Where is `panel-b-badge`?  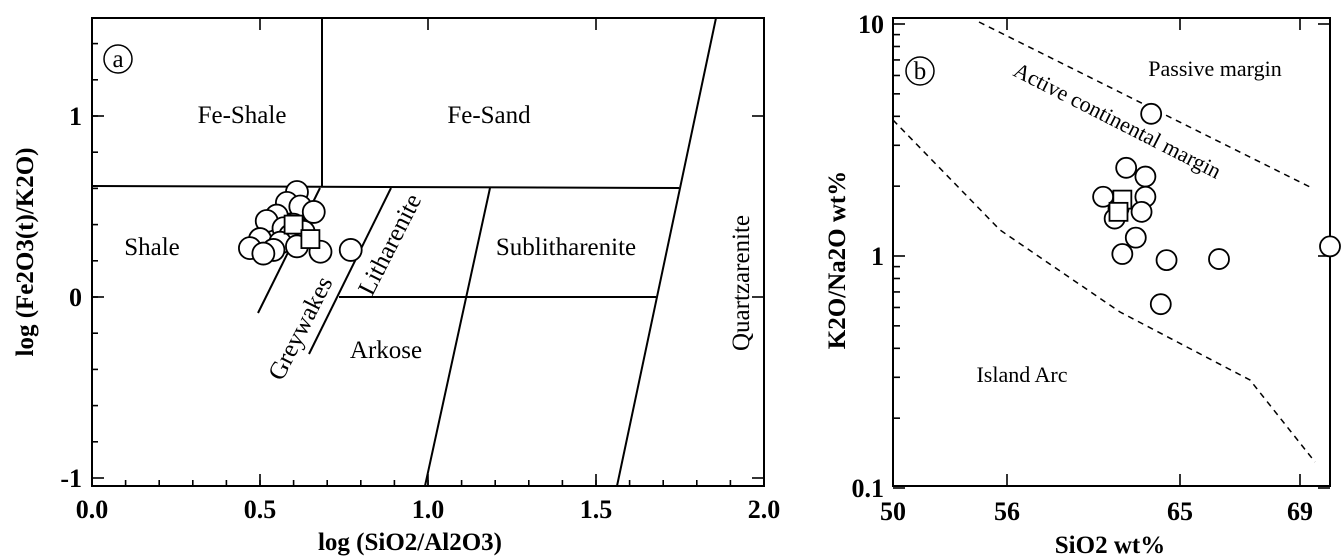
panel-b-badge is located at coordinates (920, 71).